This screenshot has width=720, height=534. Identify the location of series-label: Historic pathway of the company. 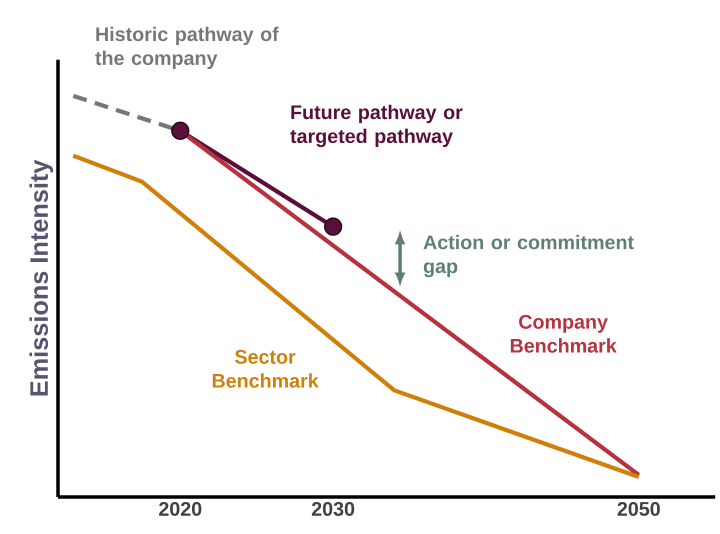
(187, 47).